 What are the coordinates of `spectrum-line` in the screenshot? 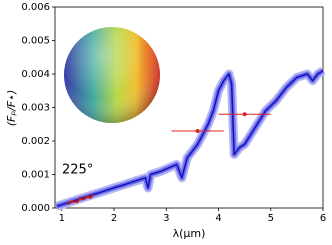 It's located at (80, 199).